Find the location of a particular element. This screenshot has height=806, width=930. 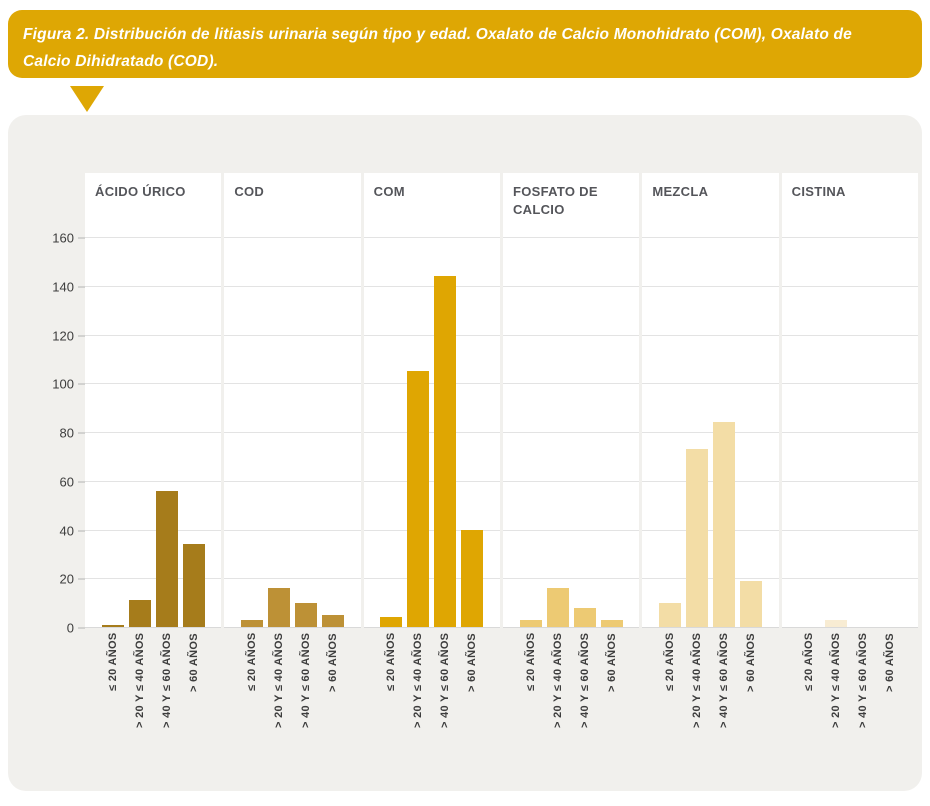

y-tick-label: 80 is located at coordinates (72, 433).